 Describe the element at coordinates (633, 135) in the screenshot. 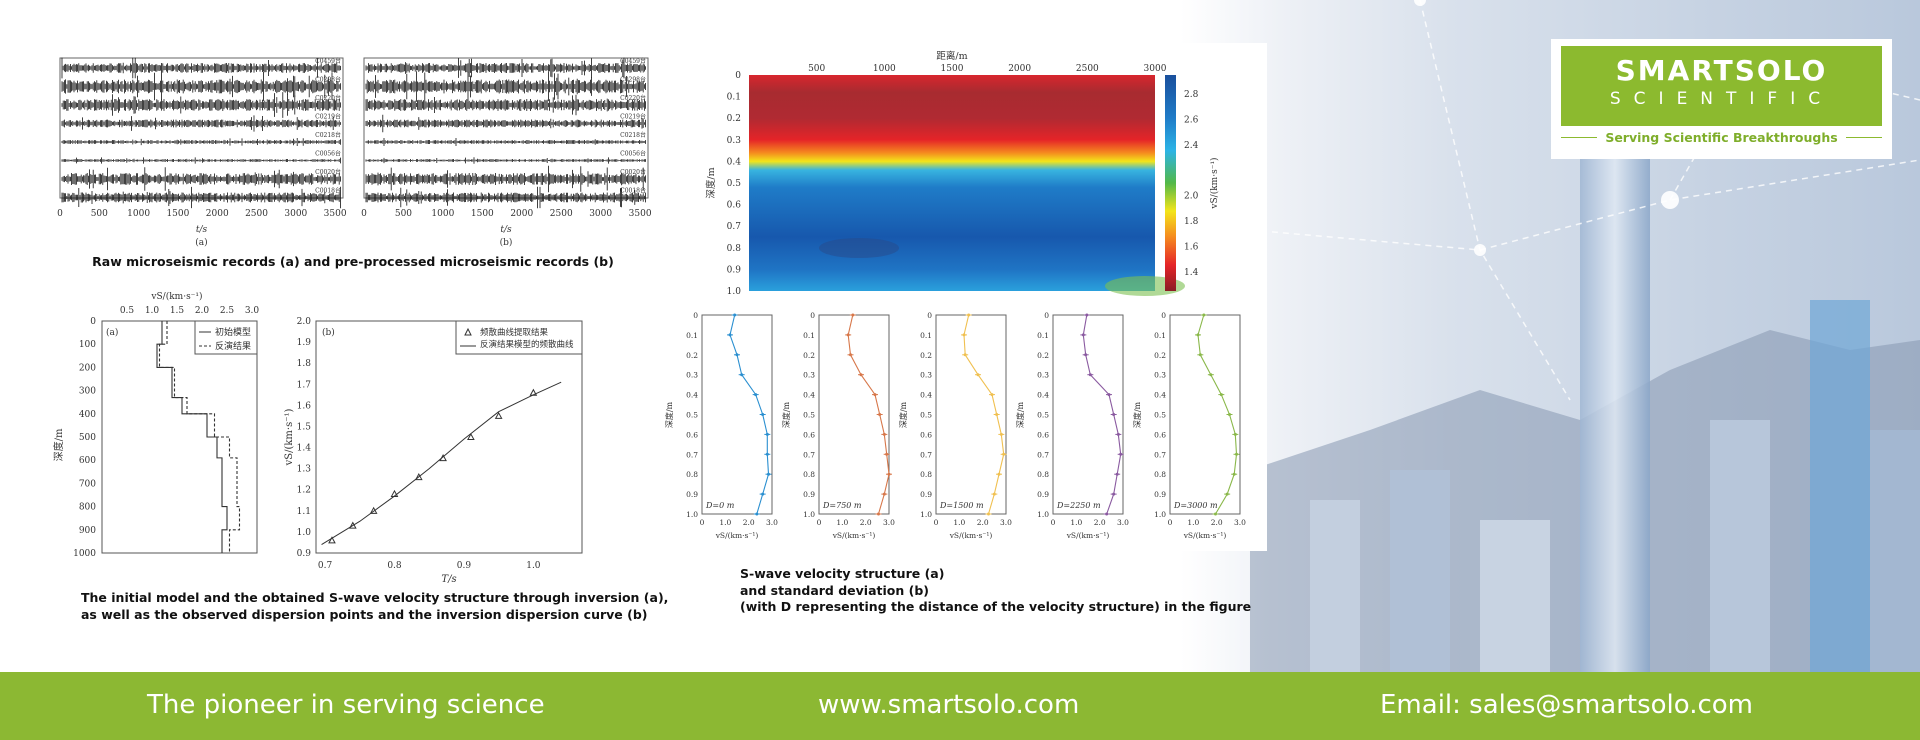

I see `trace-label: C0218台` at that location.